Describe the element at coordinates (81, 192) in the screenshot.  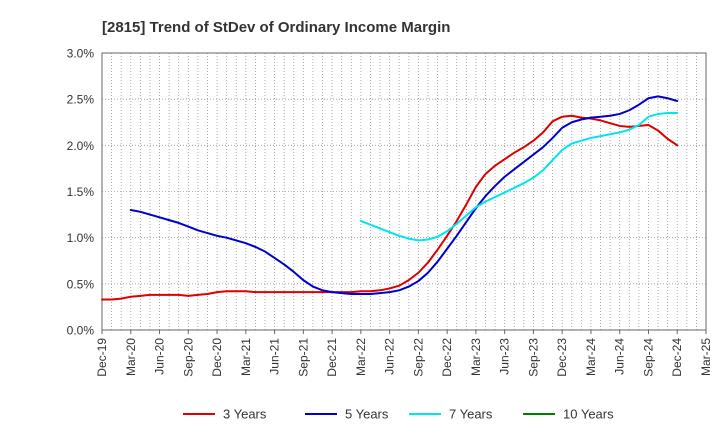
I see `y-tick-label: 1.5%` at that location.